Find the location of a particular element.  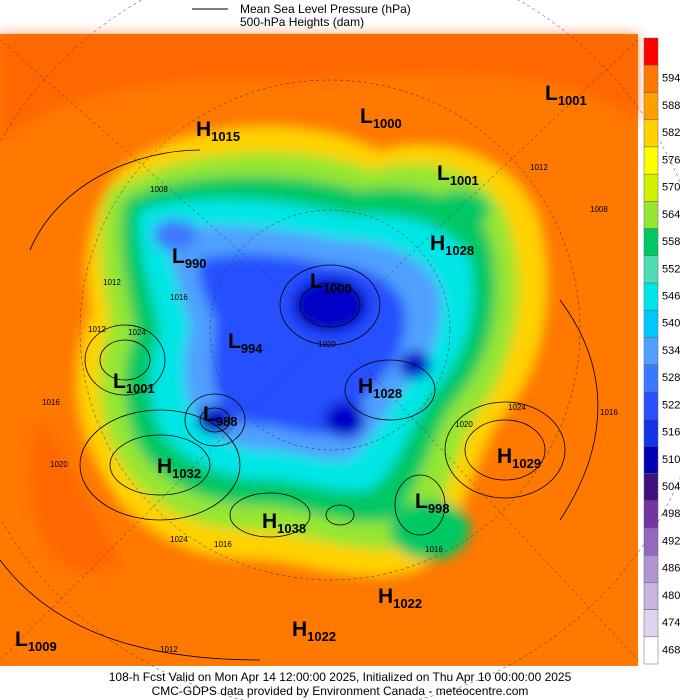

pressure-center: H 1015 is located at coordinates (218, 131).